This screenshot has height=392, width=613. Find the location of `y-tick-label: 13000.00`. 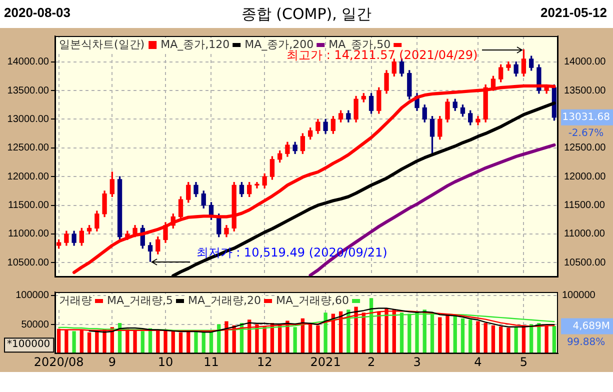

y-tick-label: 13000.00 is located at coordinates (28, 119).